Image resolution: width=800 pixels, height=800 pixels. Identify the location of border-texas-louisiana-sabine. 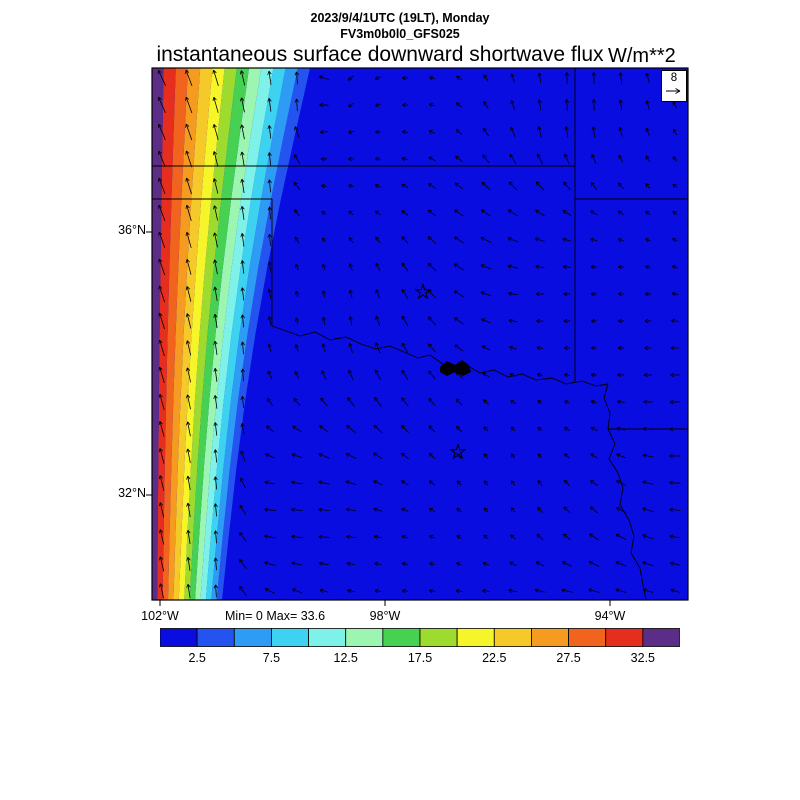
(627, 514).